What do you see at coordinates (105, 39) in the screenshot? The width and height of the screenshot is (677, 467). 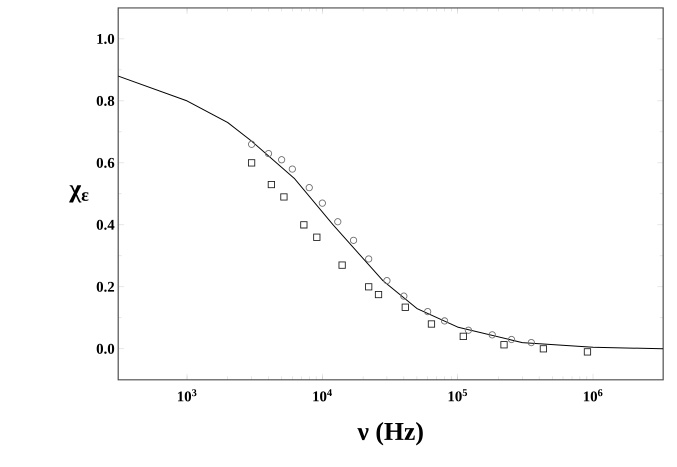 I see `y-tick-label: 1.0` at bounding box center [105, 39].